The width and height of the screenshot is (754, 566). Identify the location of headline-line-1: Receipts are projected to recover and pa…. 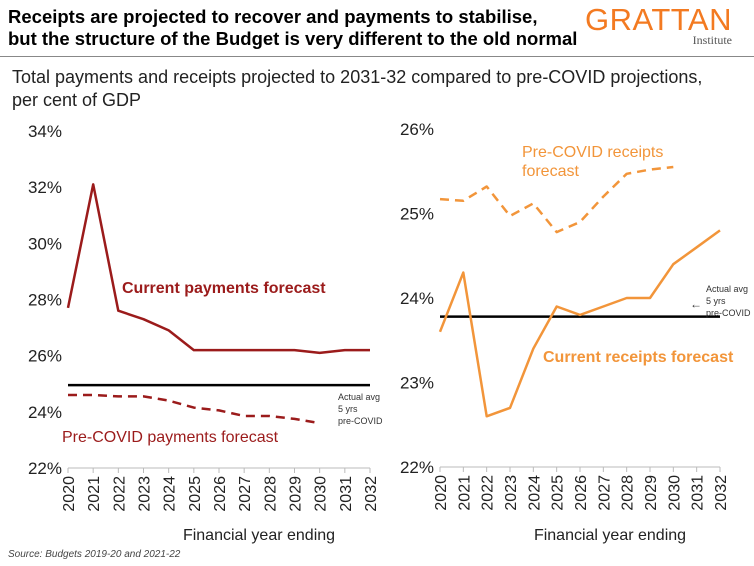
(273, 16).